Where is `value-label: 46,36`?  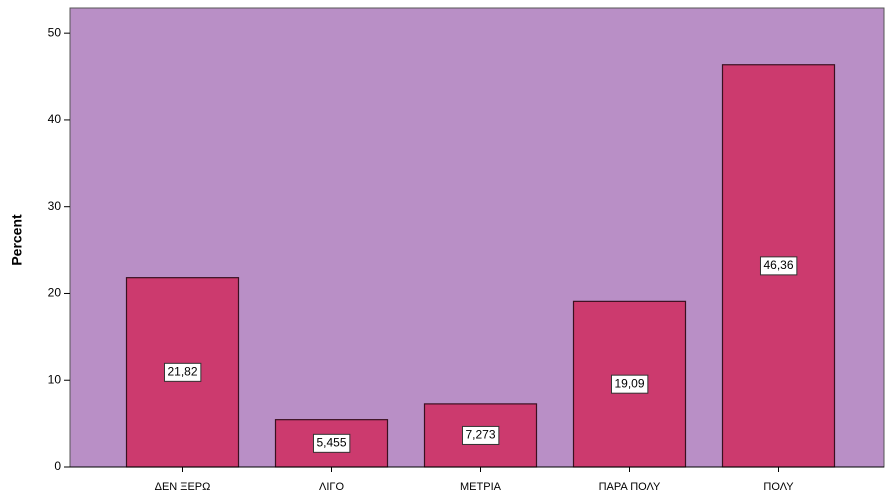 value-label: 46,36 is located at coordinates (778, 265).